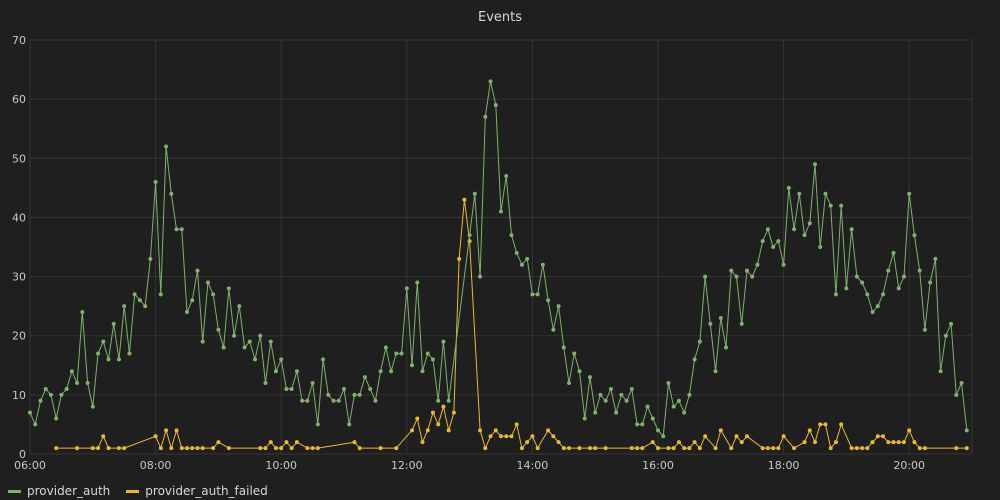 Image resolution: width=1000 pixels, height=500 pixels. Describe the element at coordinates (22, 454) in the screenshot. I see `y-tick-label: 0` at that location.